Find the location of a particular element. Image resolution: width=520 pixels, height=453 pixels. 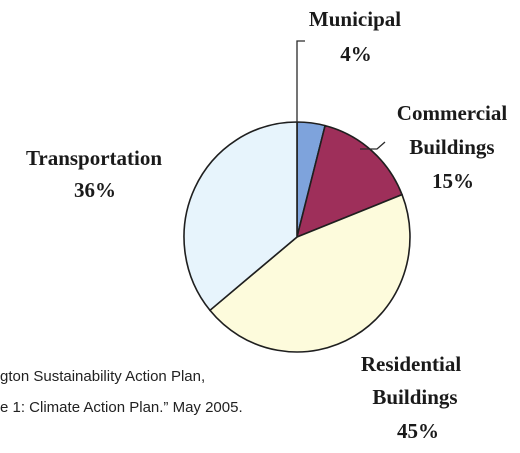

label-municipal-name: Municipal is located at coordinates (355, 19).